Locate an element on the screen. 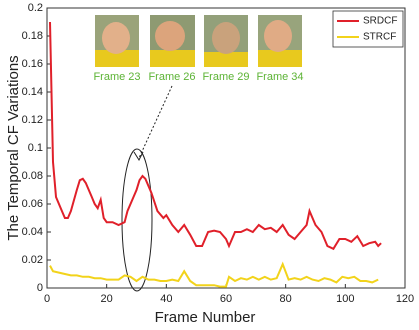 The height and width of the screenshot is (330, 419). y-tick-label: 0 is located at coordinates (40, 288).